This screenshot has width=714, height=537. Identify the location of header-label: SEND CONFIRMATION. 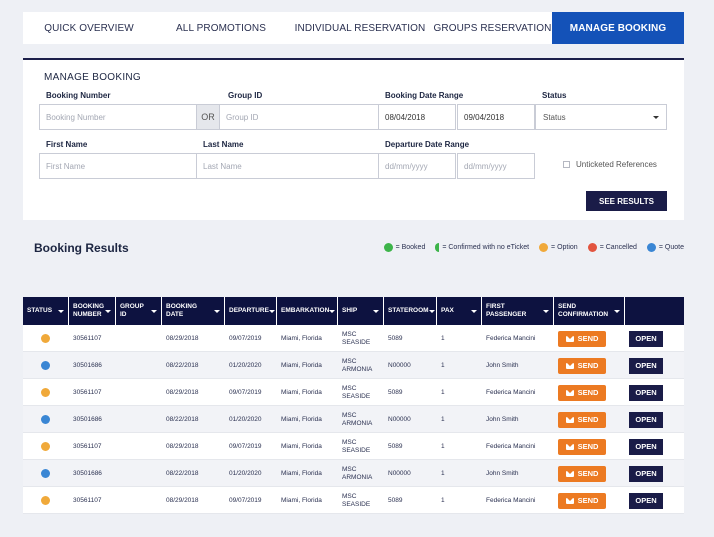
(583, 310).